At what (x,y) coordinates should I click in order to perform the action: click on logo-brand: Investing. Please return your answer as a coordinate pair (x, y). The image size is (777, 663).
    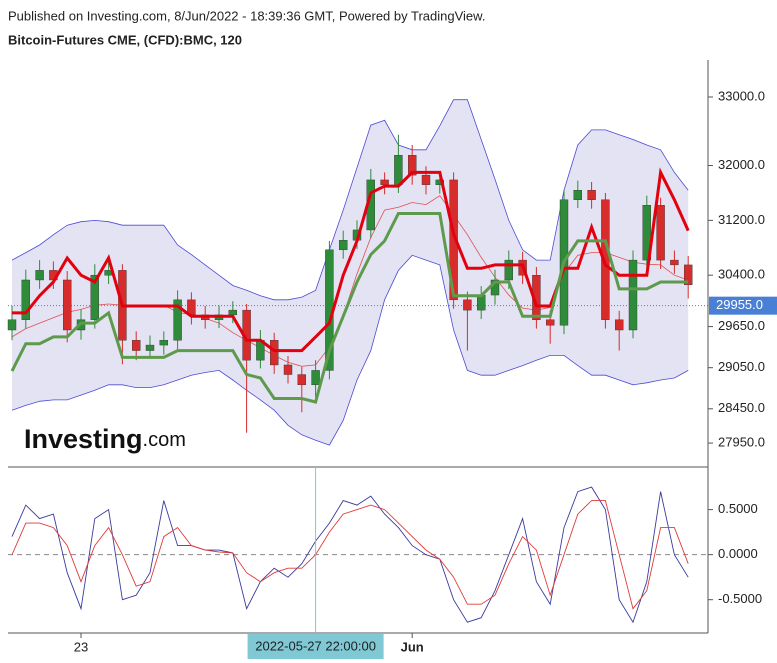
    Looking at the image, I should click on (83, 439).